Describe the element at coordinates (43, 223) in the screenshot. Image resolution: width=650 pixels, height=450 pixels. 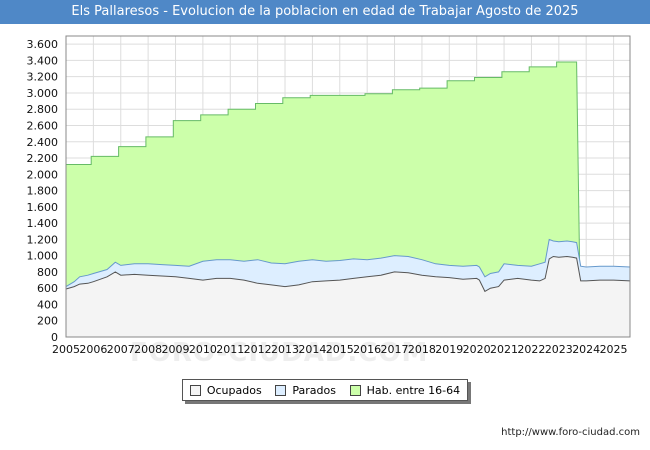
I see `y-tick-label: 1.400` at that location.